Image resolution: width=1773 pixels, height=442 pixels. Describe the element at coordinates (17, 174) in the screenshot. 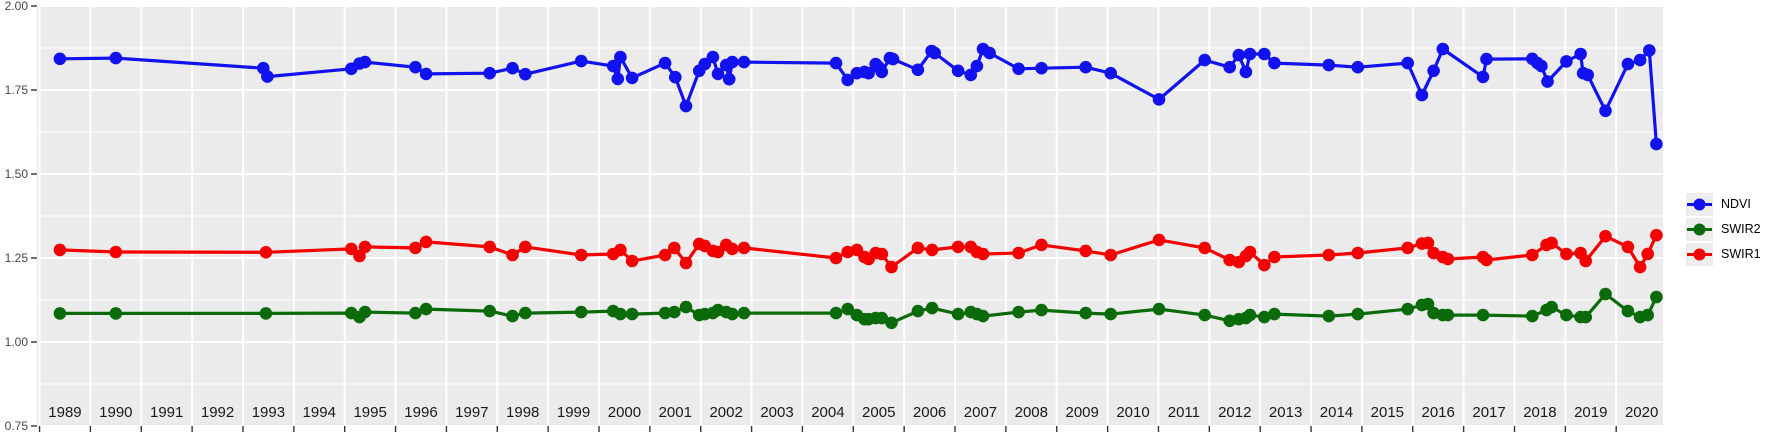

I see `y-tick-label: 1.50` at that location.